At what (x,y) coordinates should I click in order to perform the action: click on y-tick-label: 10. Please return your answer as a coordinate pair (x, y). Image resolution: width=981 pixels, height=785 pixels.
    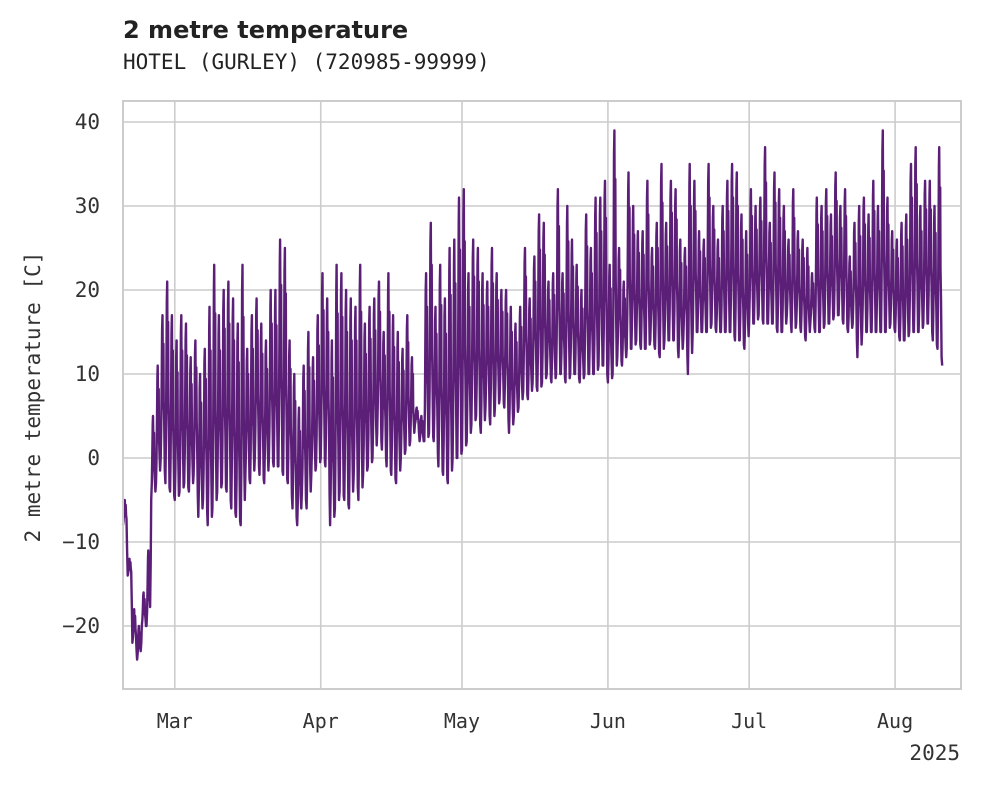
    Looking at the image, I should click on (87, 374).